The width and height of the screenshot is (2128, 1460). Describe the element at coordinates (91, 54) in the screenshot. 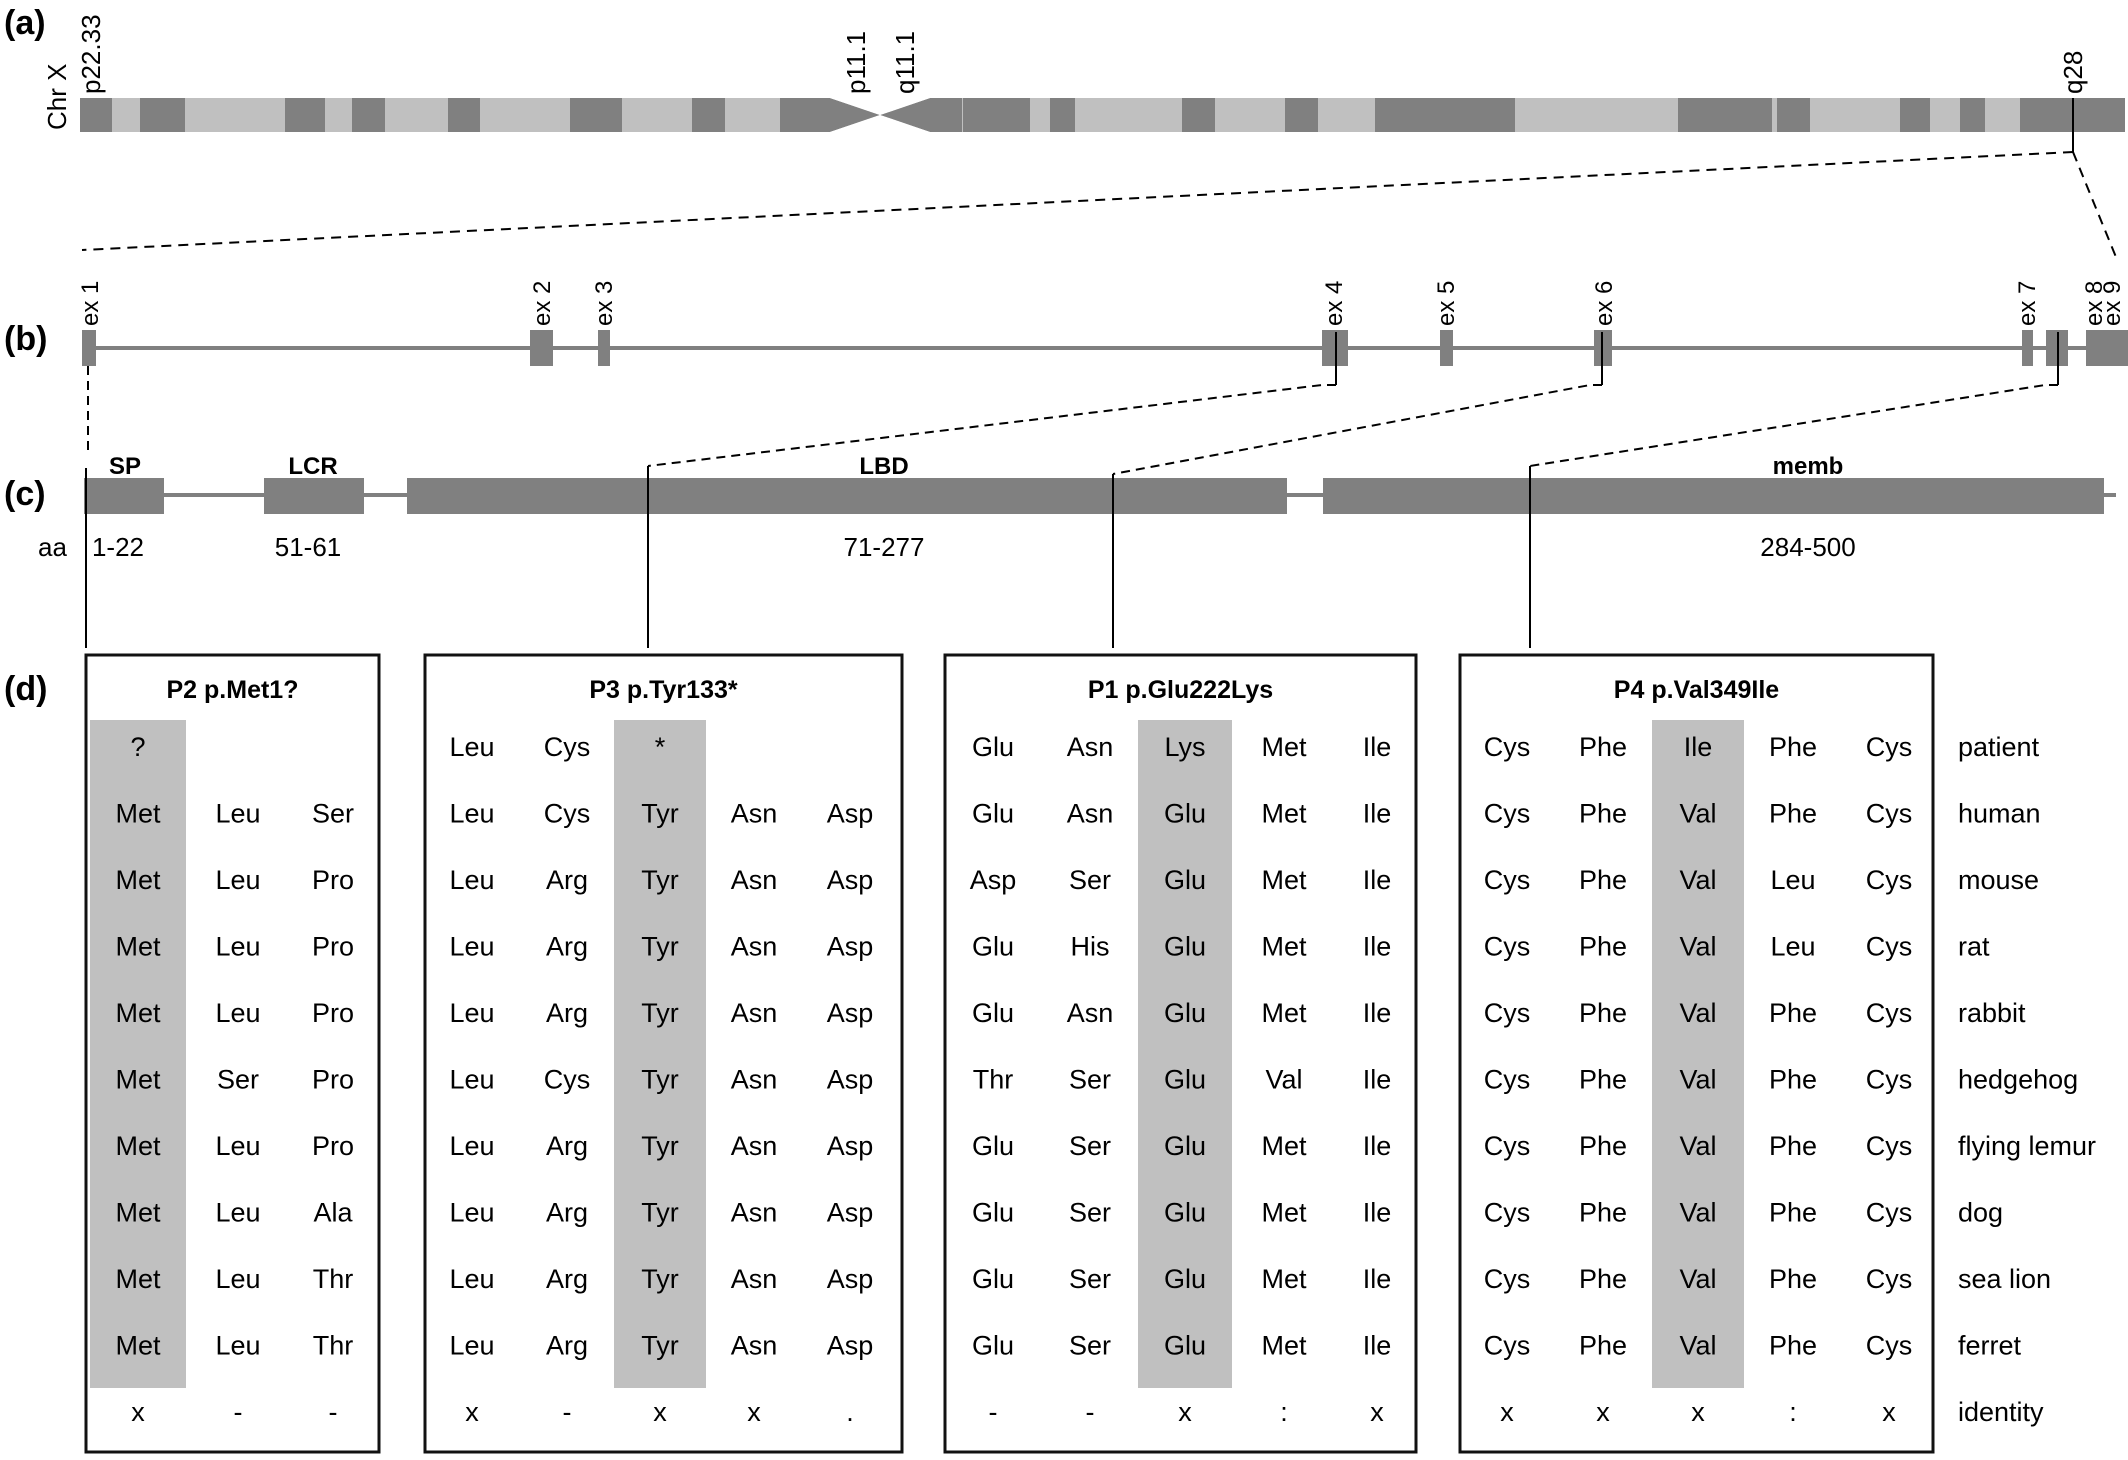

I see `band-label-p22-33: p22.33` at that location.